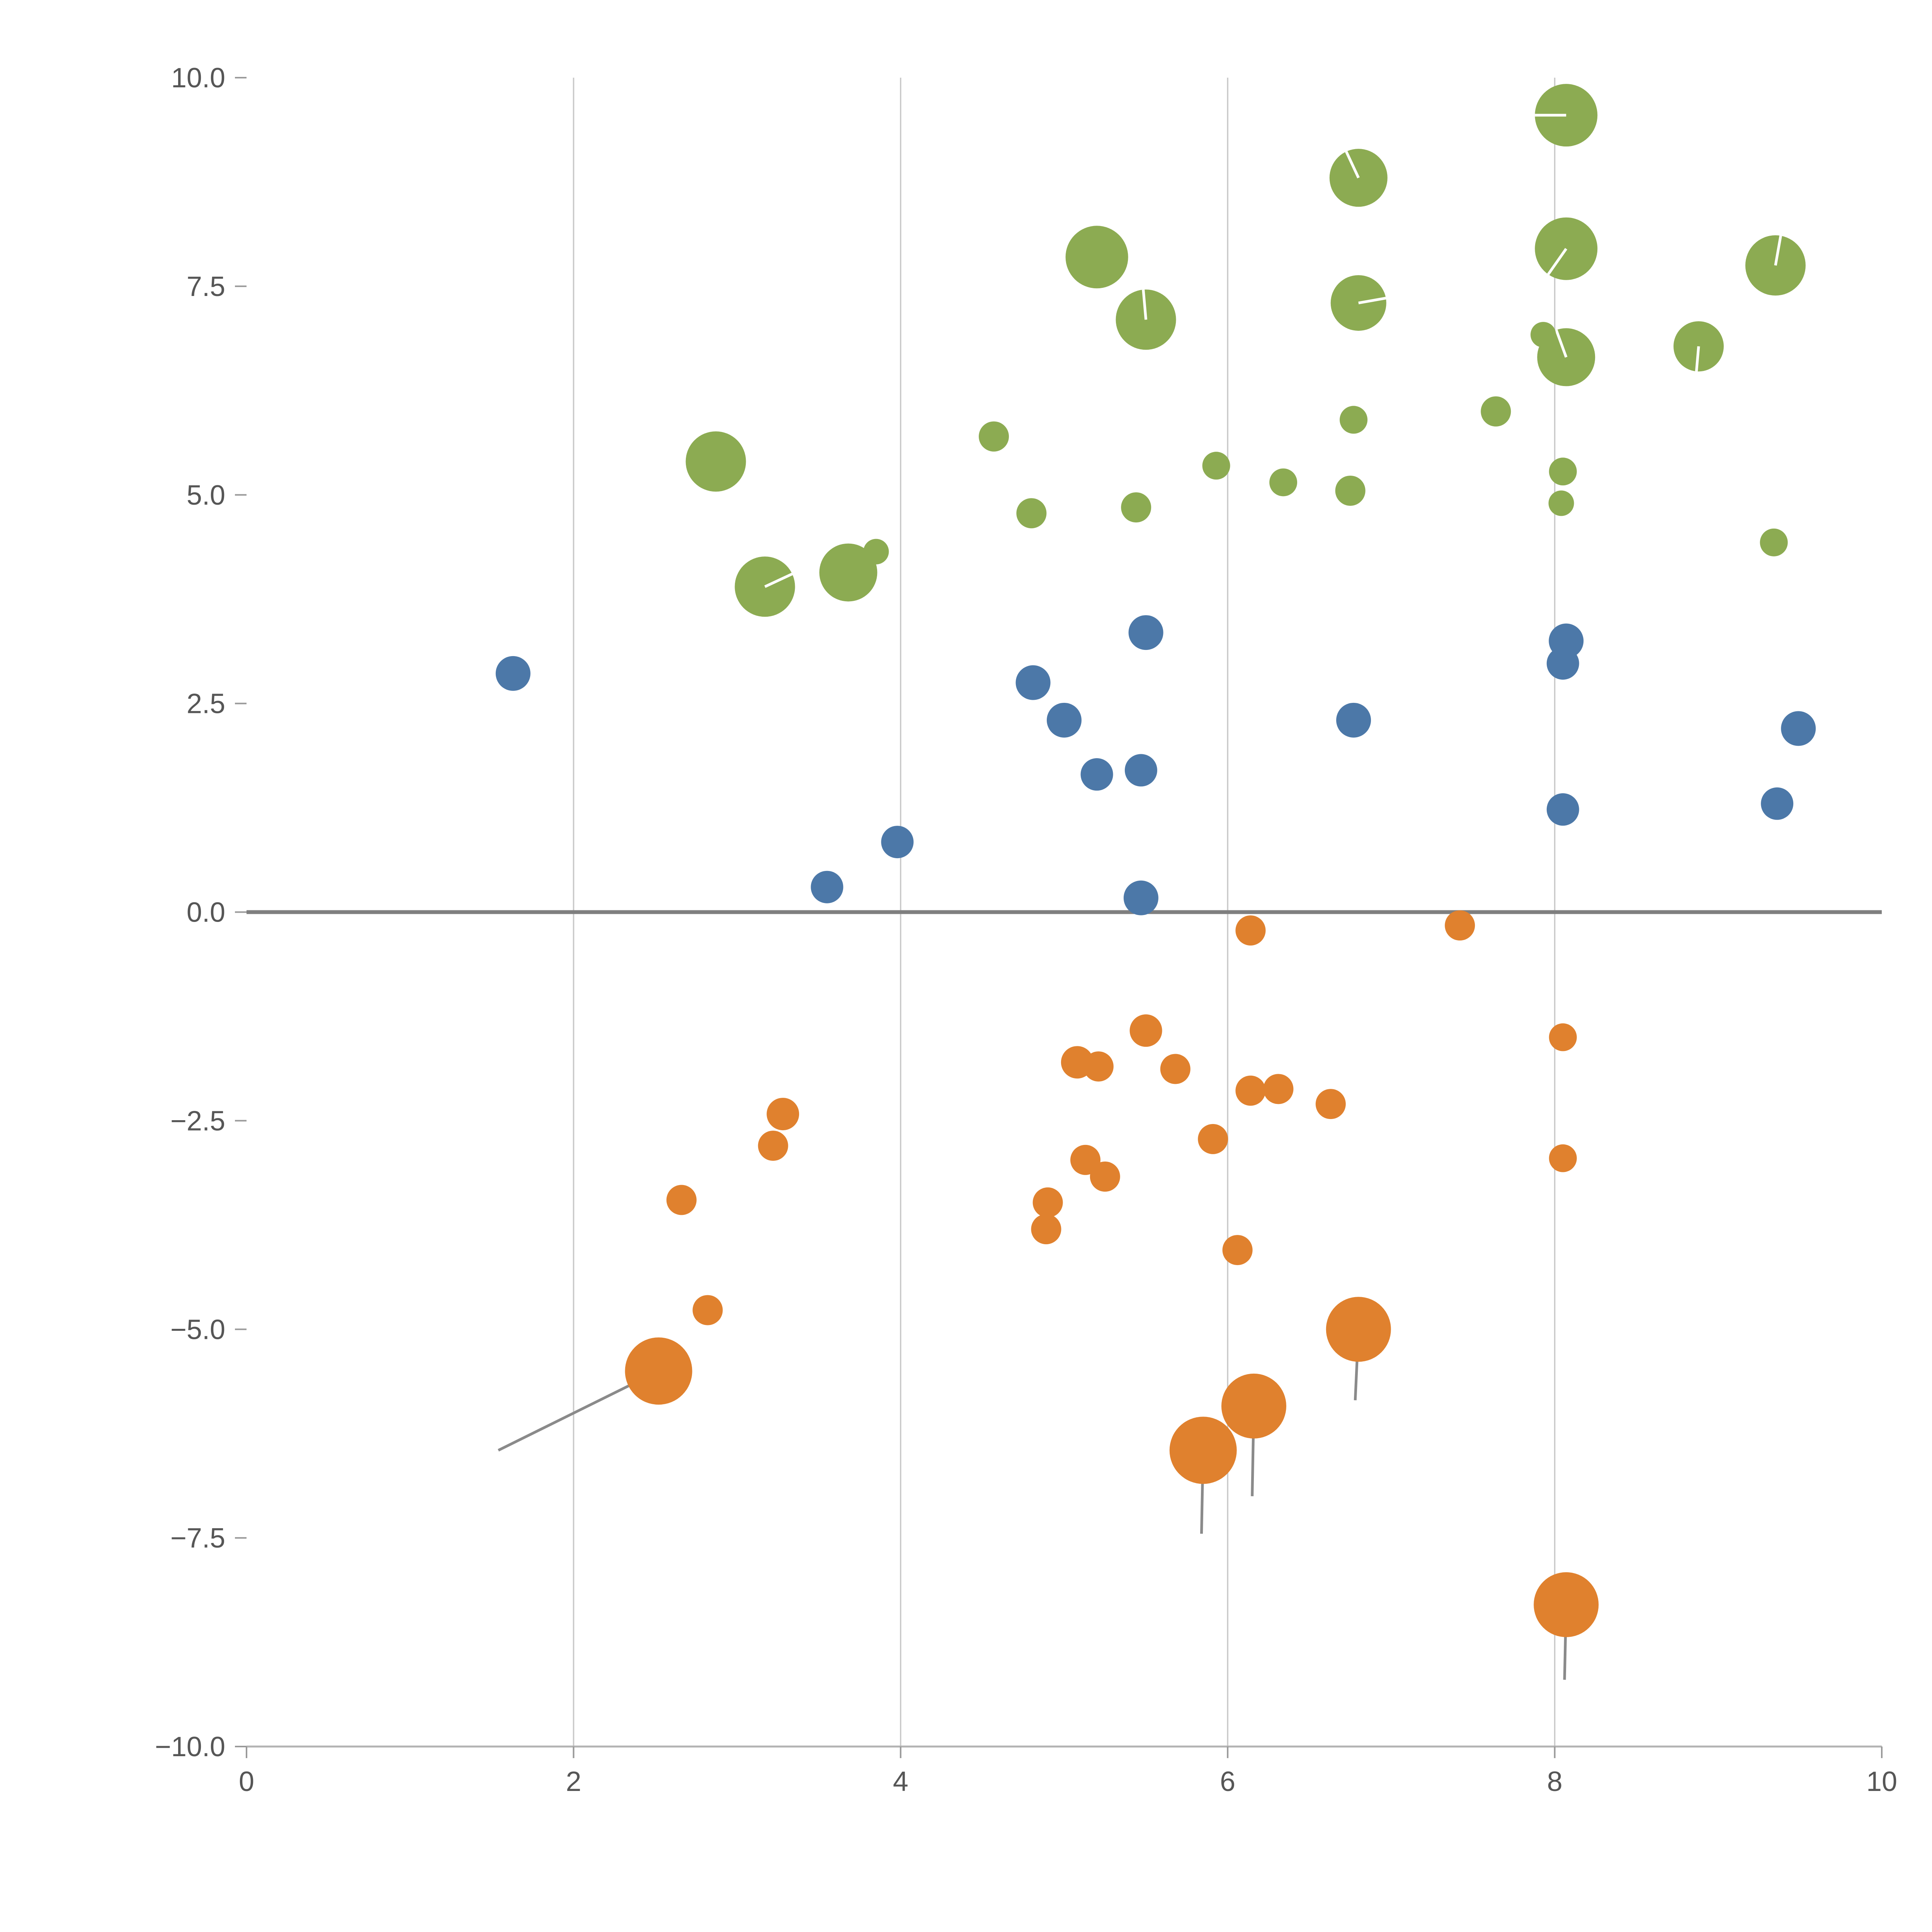  Describe the element at coordinates (206, 496) in the screenshot. I see `y-tick-label: 5.0` at that location.